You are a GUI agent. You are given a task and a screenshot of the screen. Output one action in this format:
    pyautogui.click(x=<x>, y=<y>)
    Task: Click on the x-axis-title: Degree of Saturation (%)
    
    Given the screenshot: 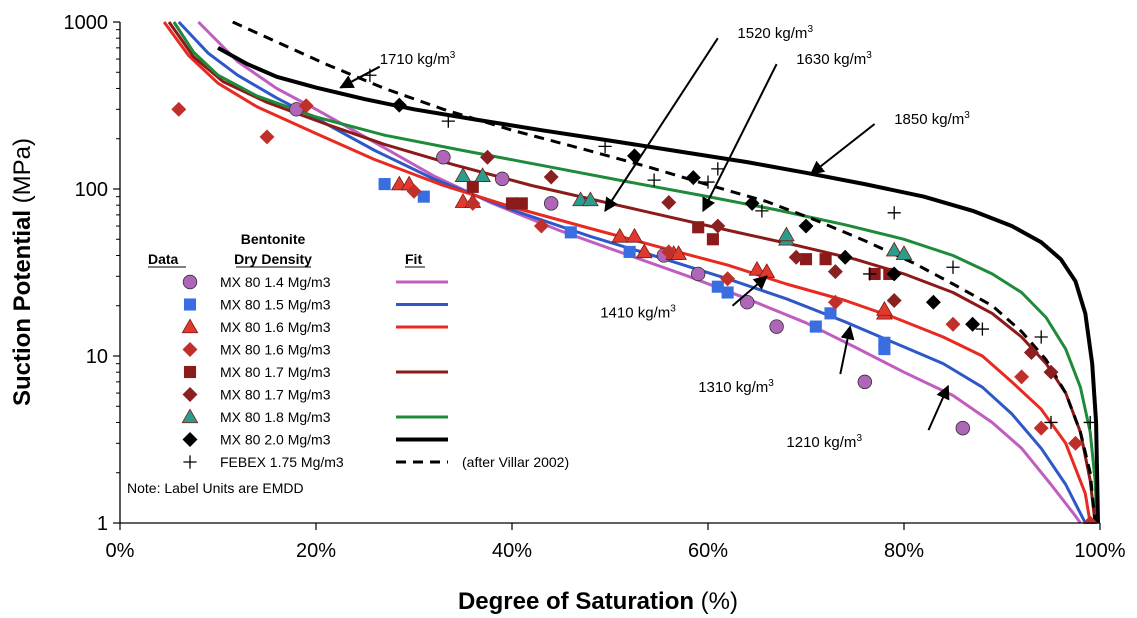 What is the action you would take?
    pyautogui.click(x=598, y=601)
    